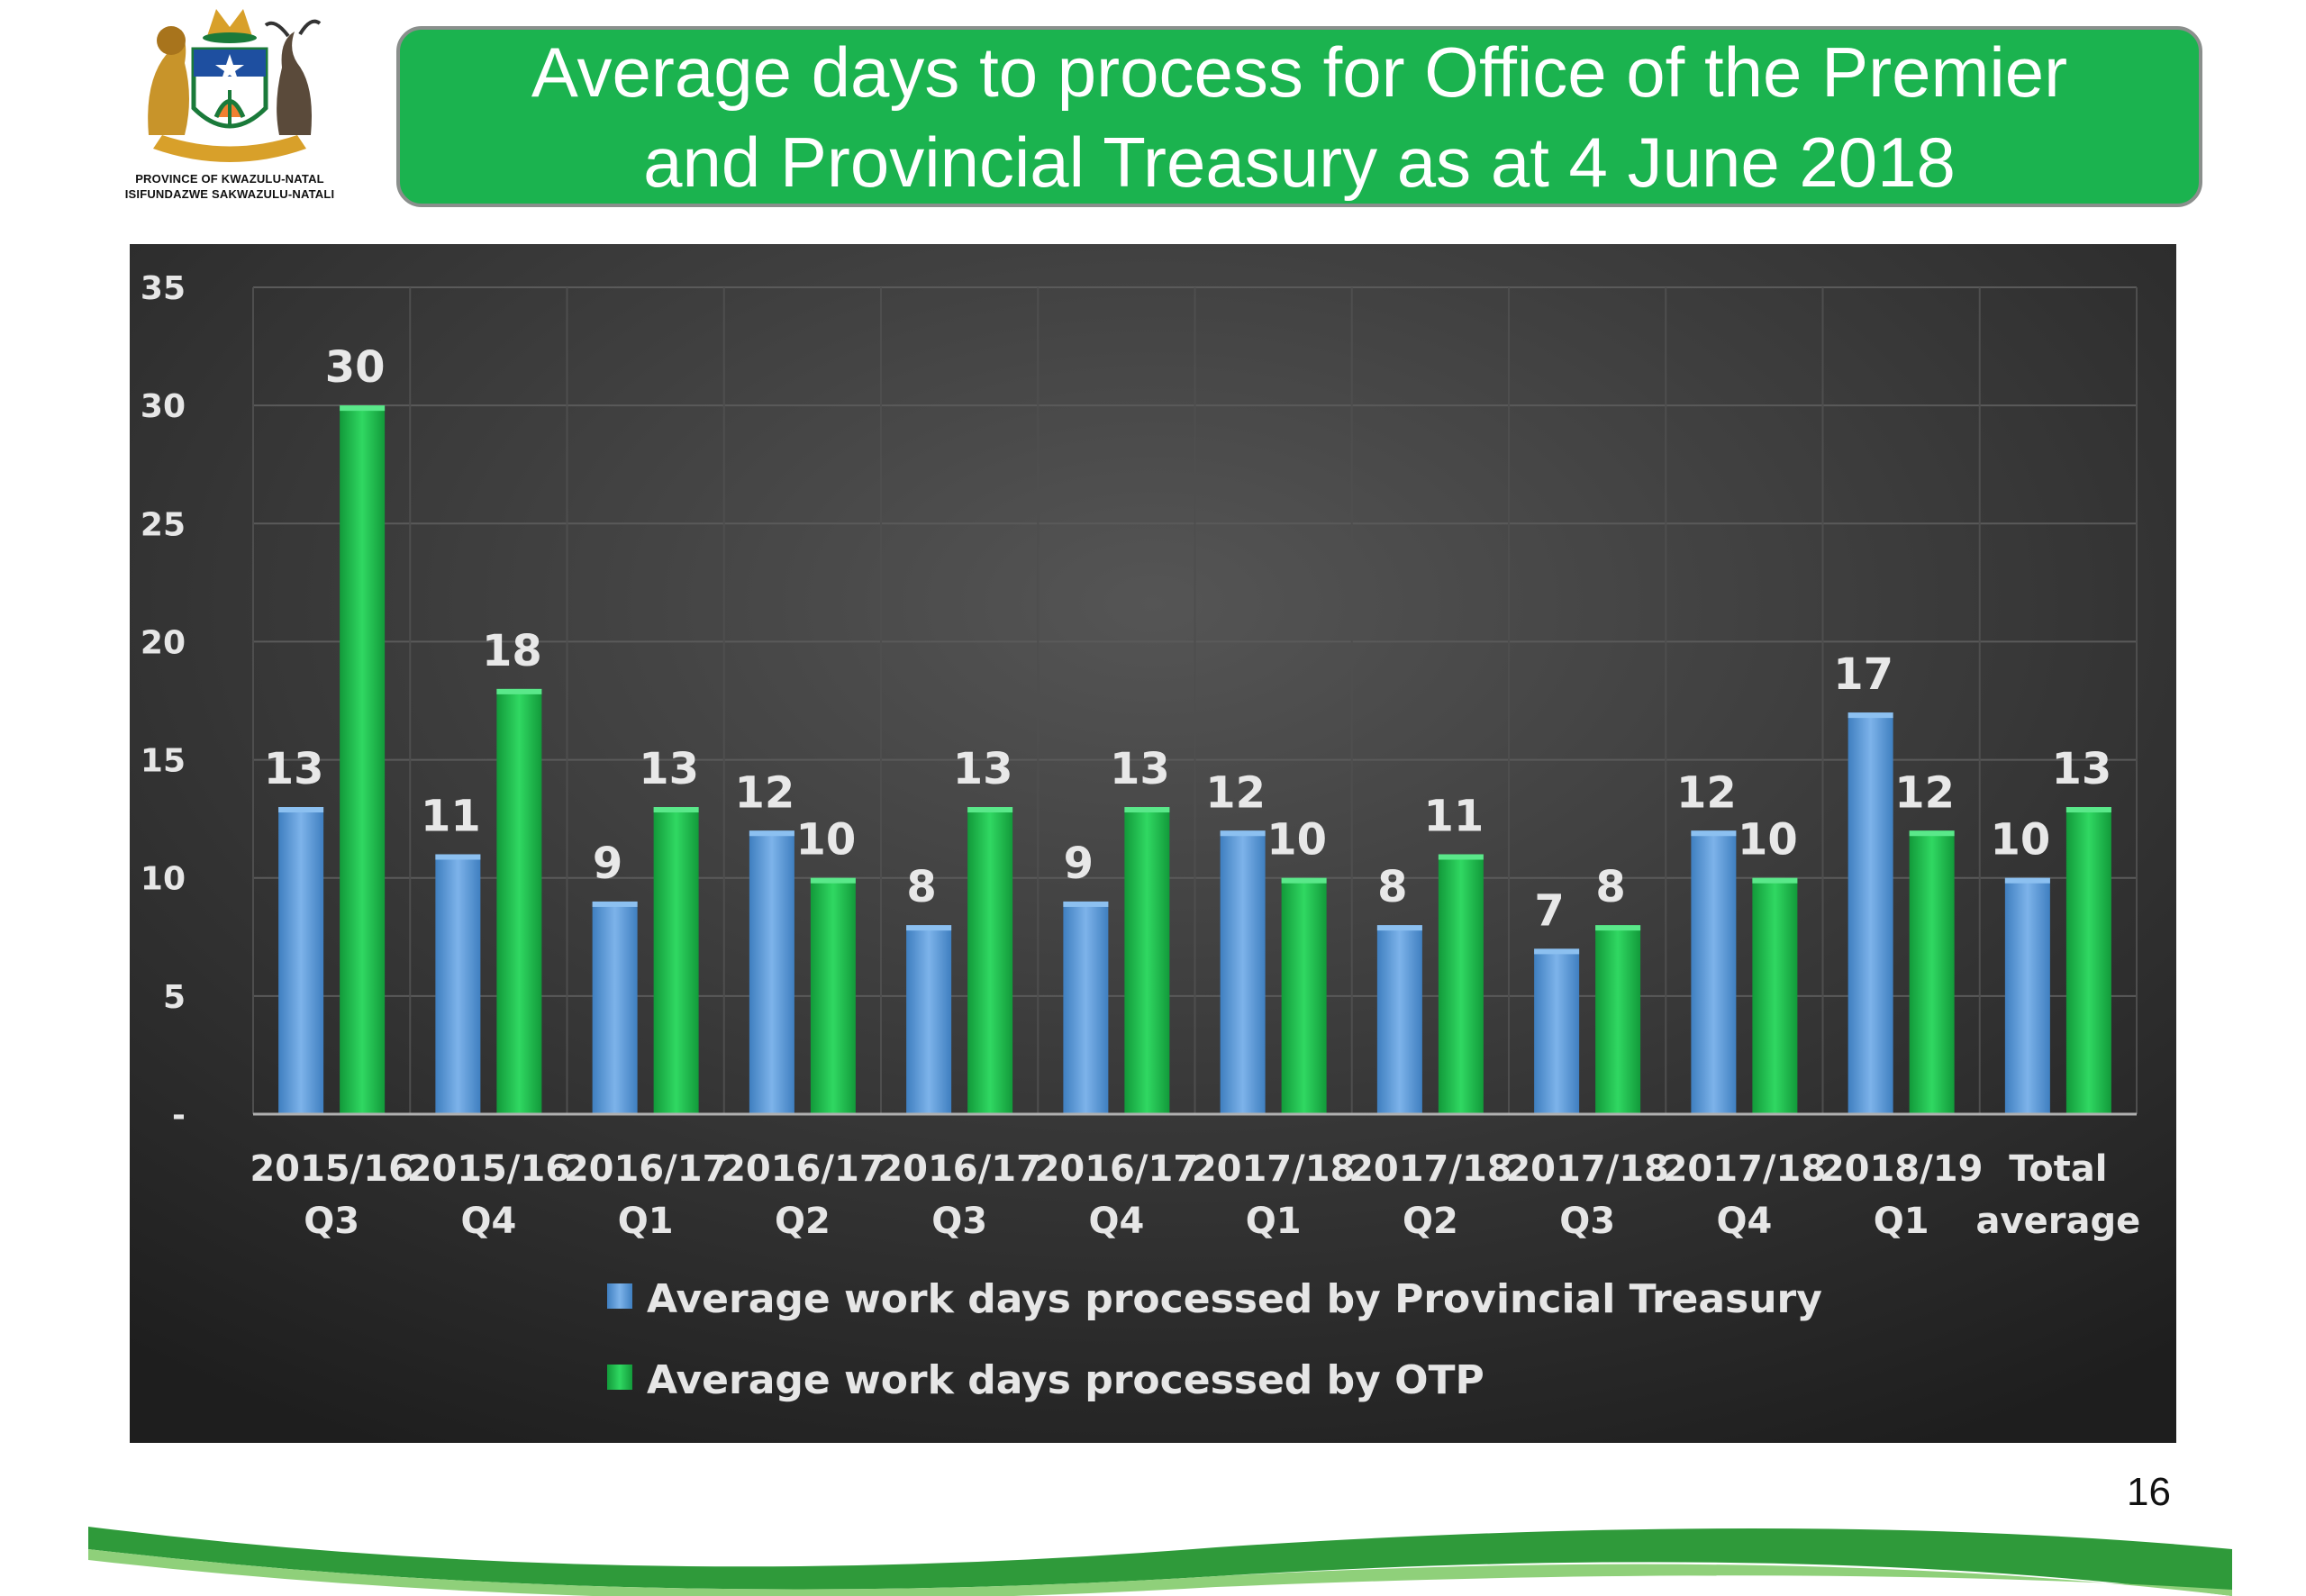 This screenshot has height=1596, width=2306. I want to click on data-label: 18, so click(512, 651).